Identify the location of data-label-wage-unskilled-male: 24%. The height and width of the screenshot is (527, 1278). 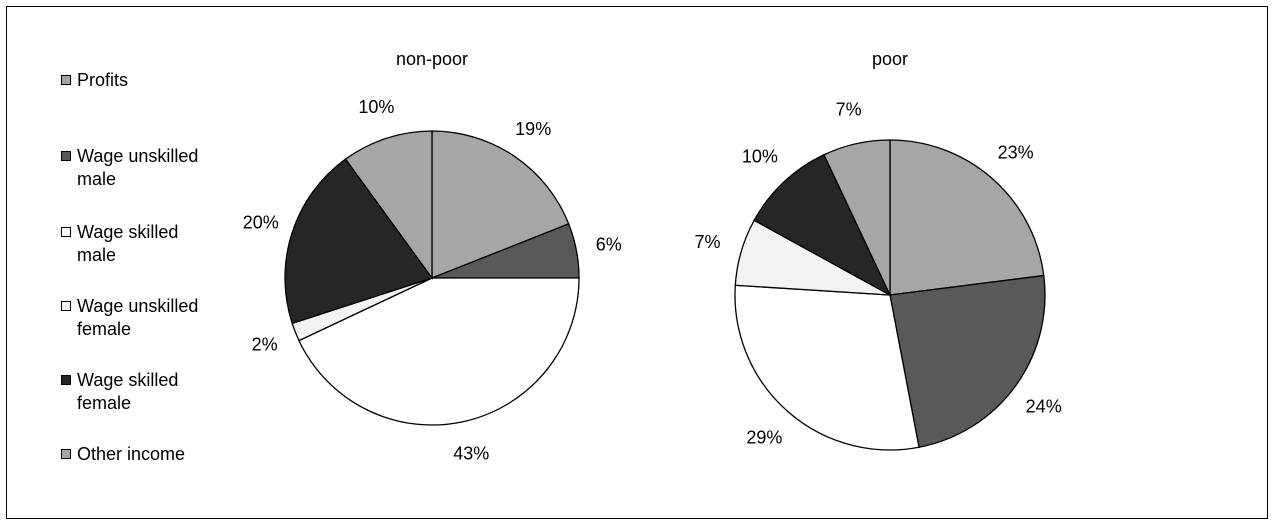
(1044, 407).